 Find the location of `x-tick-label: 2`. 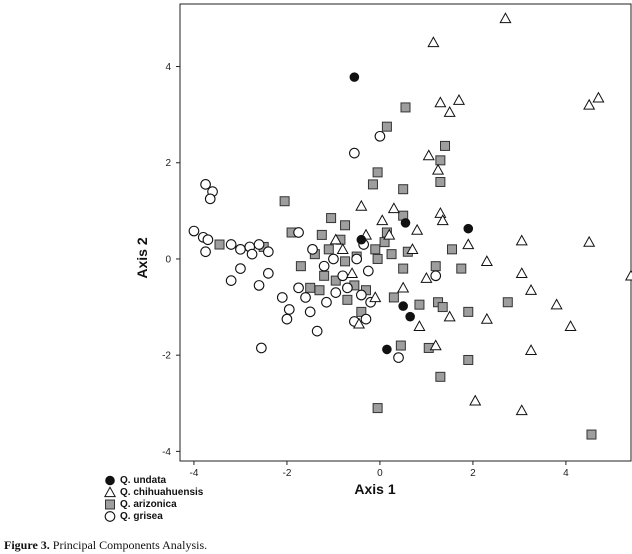

x-tick-label: 2 is located at coordinates (473, 473).